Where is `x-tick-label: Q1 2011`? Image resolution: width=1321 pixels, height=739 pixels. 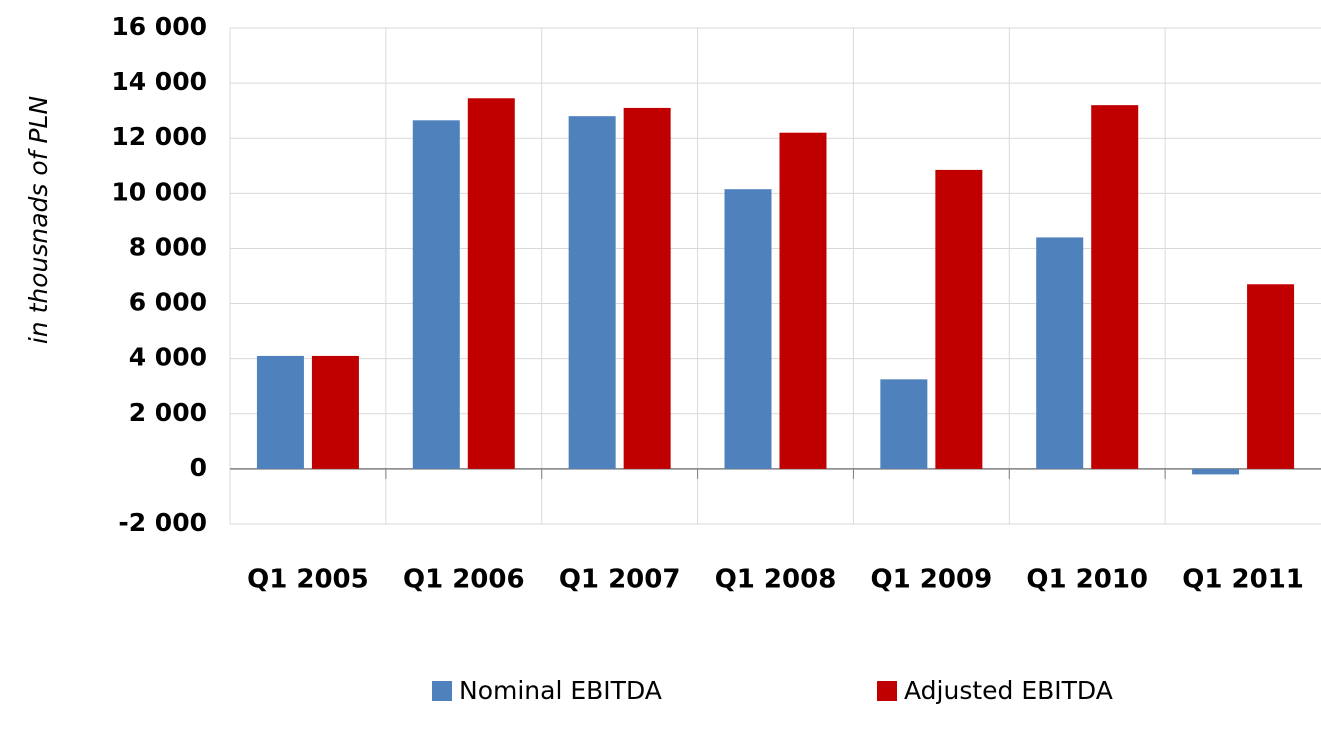
x-tick-label: Q1 2011 is located at coordinates (1243, 580).